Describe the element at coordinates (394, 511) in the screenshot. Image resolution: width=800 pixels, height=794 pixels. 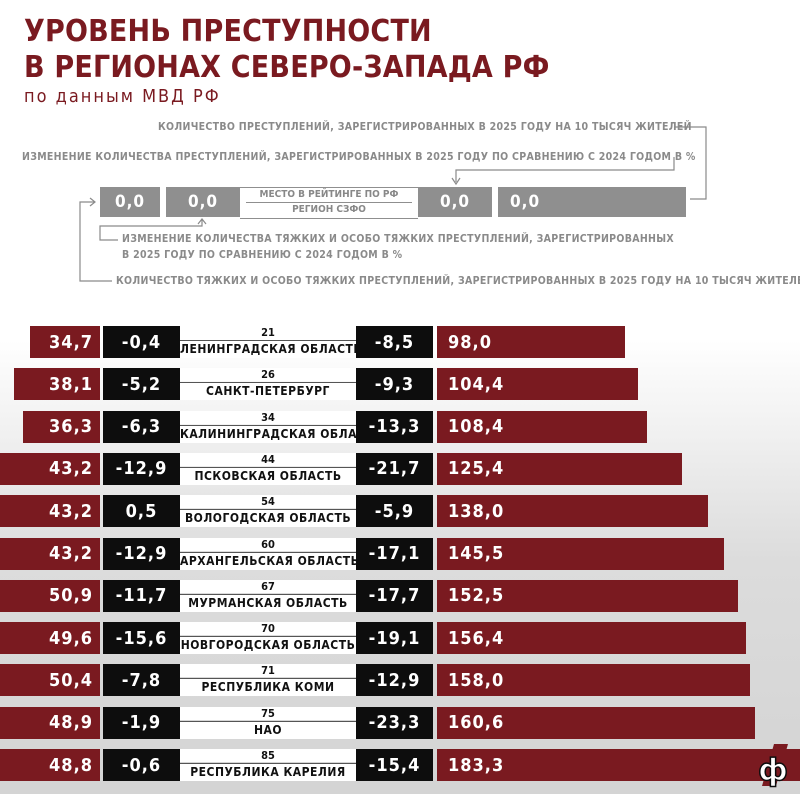
I see `crimes-change-cell: -5,9` at that location.